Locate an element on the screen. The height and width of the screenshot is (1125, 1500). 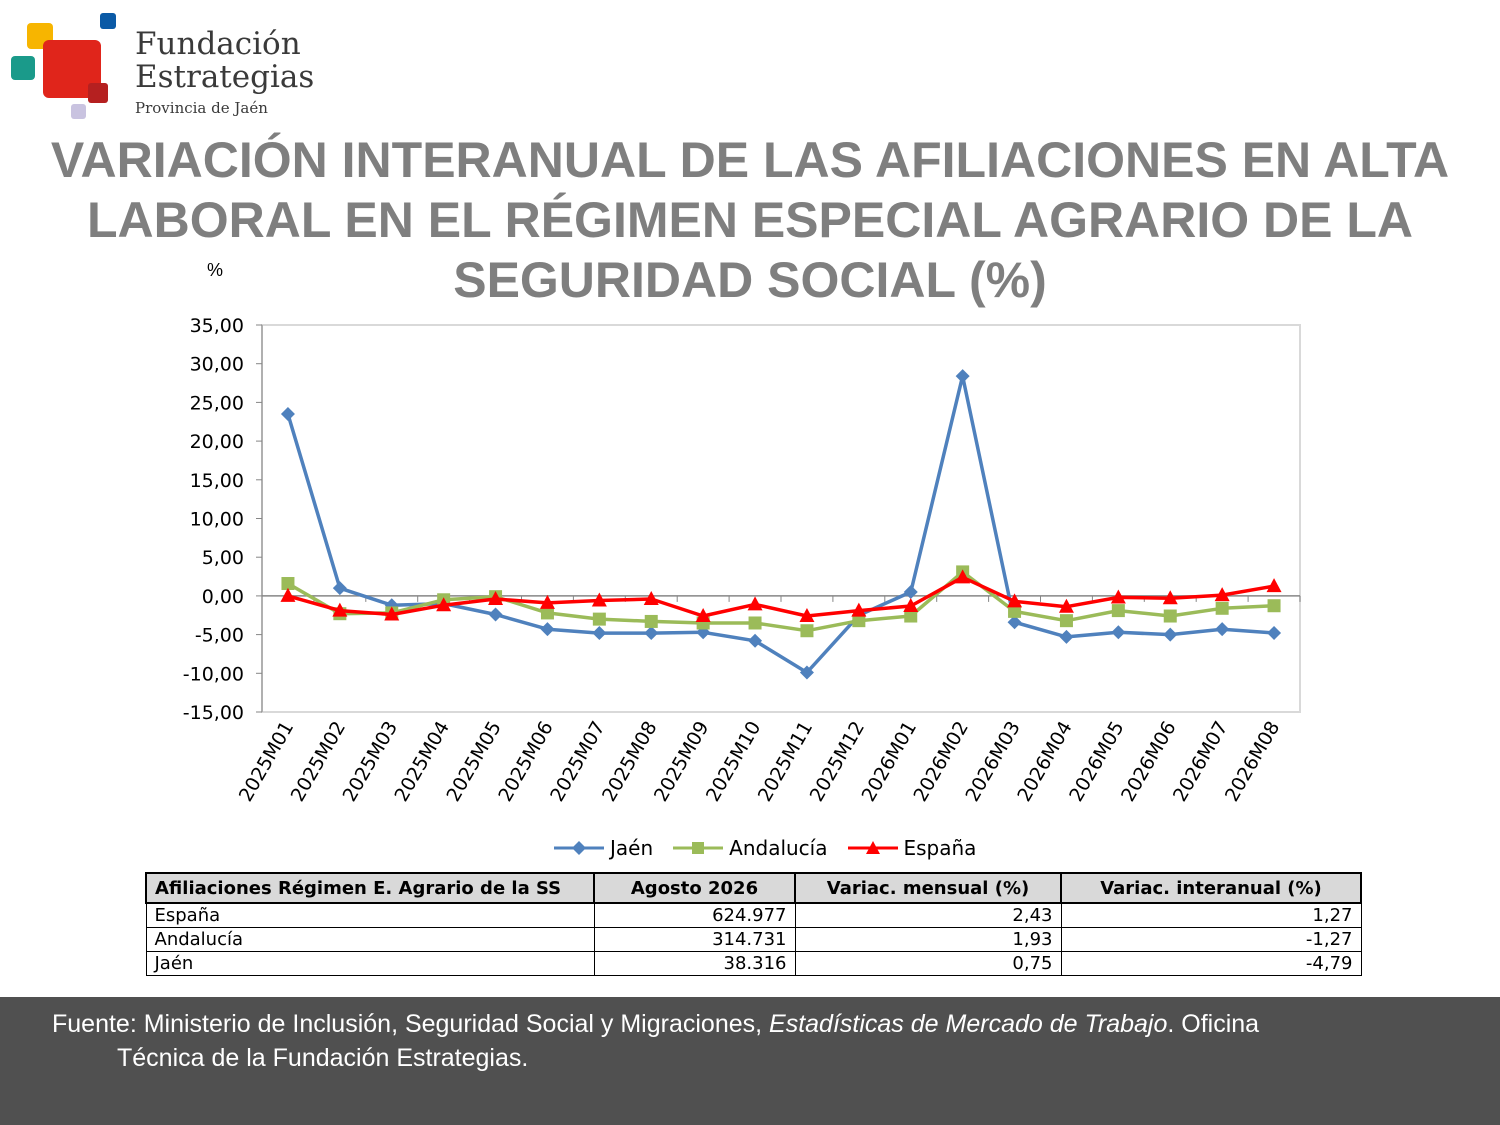
y-axis-unit-label: % is located at coordinates (215, 270).